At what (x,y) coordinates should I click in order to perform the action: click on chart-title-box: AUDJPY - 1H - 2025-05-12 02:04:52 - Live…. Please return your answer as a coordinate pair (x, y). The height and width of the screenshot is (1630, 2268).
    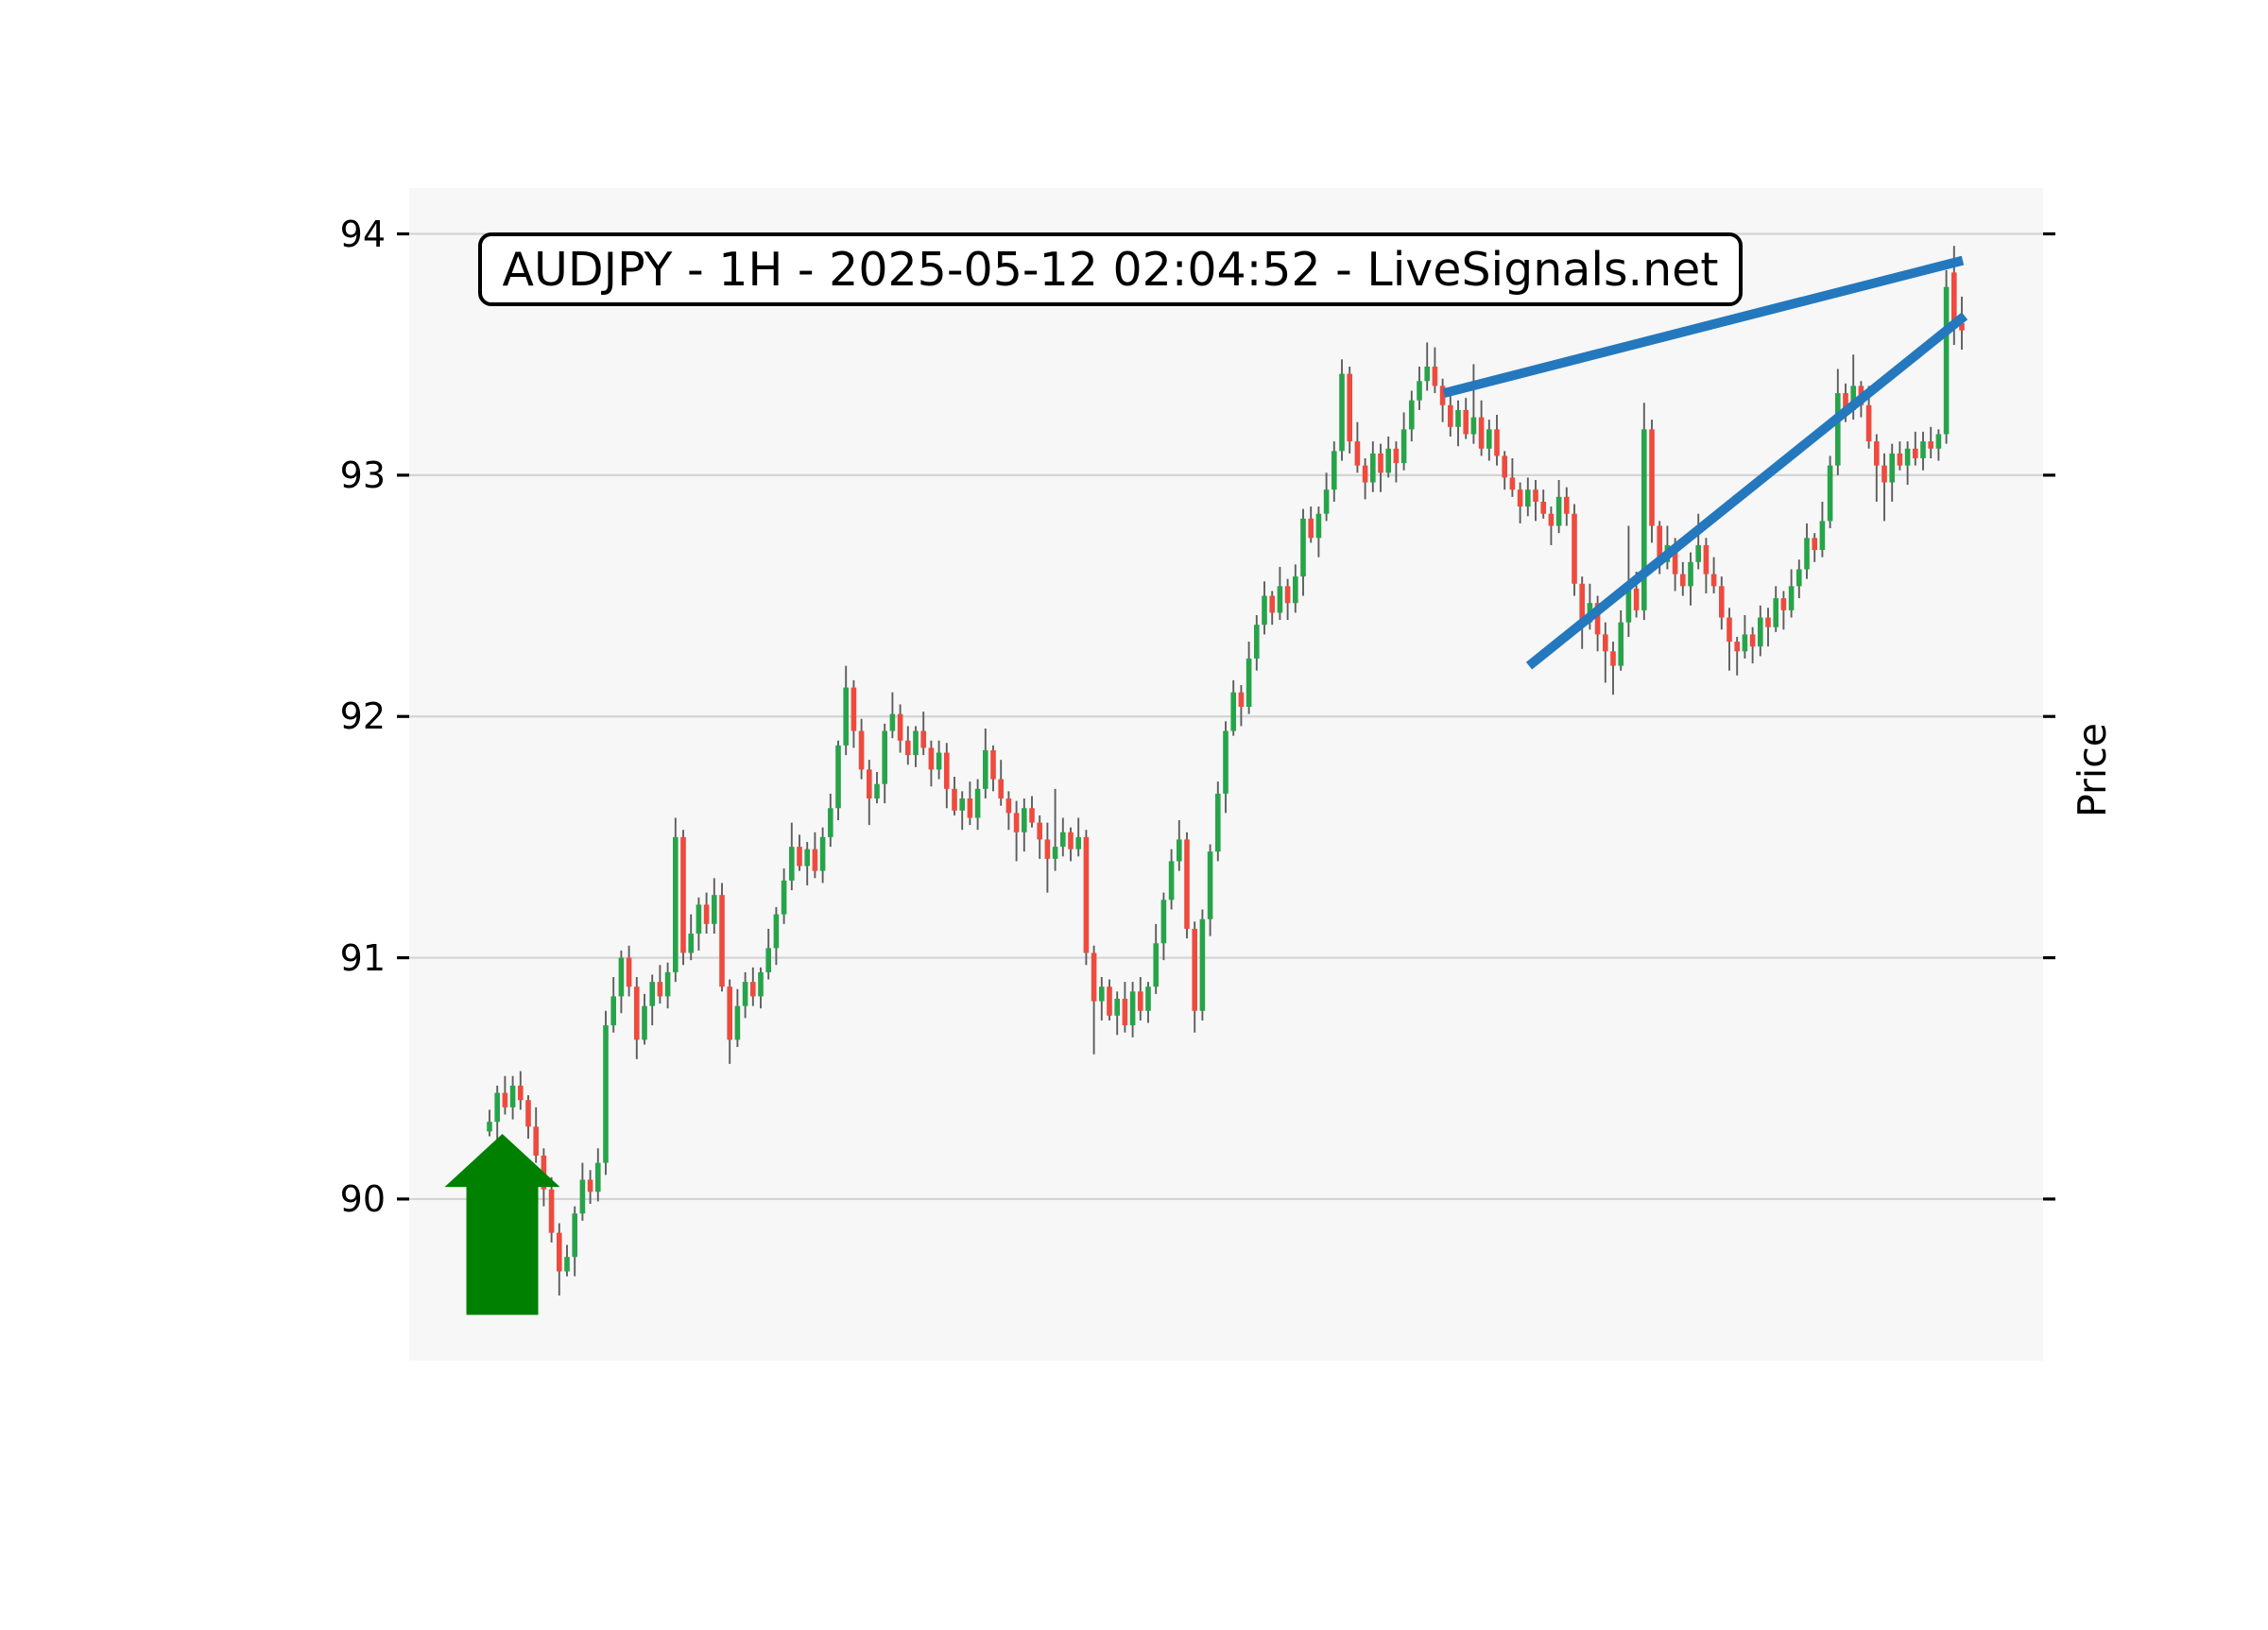
    Looking at the image, I should click on (1110, 269).